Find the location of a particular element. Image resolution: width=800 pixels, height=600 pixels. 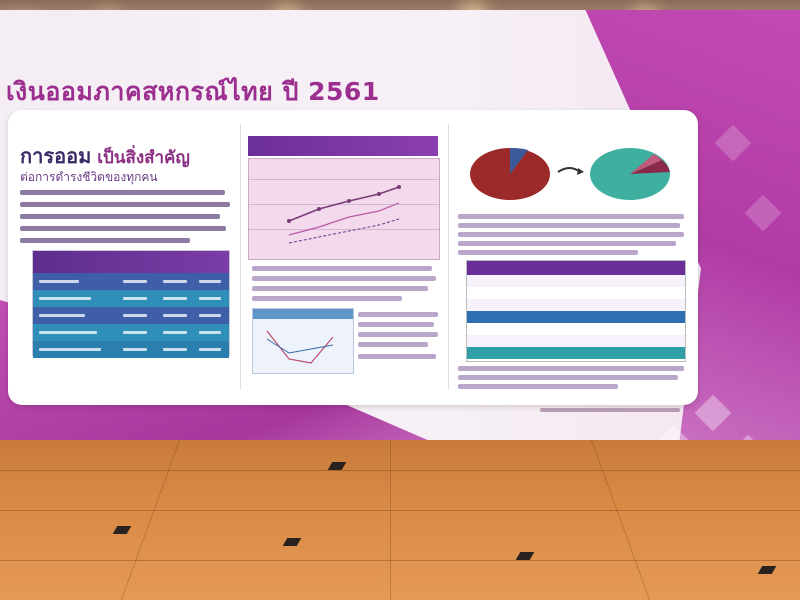

panel-subtitle: ต่อการดำรงชีวิตของทุกคน is located at coordinates (89, 177).